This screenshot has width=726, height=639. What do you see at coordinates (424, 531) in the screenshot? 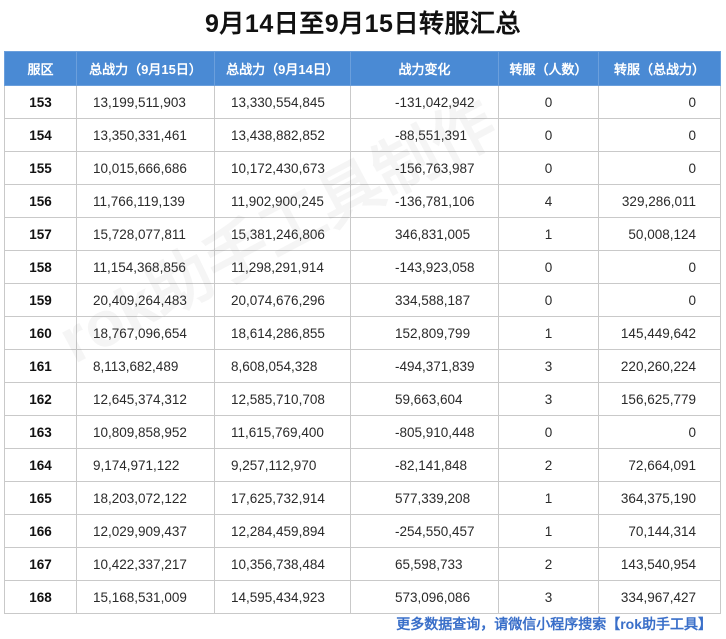
I see `cell-power-change: -254,550,457` at bounding box center [424, 531].